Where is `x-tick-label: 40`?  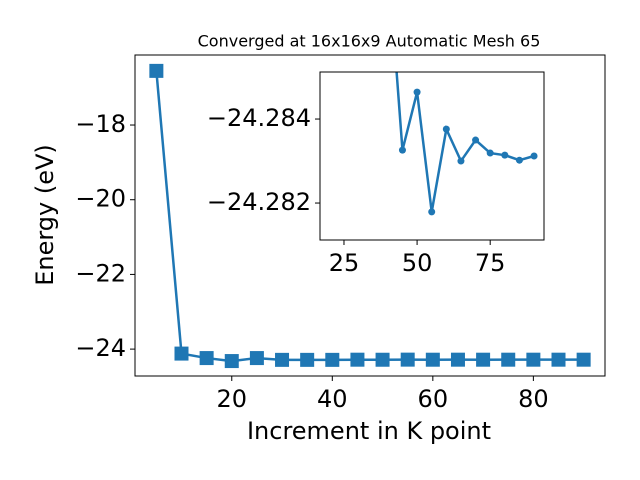
x-tick-label: 40 is located at coordinates (332, 399).